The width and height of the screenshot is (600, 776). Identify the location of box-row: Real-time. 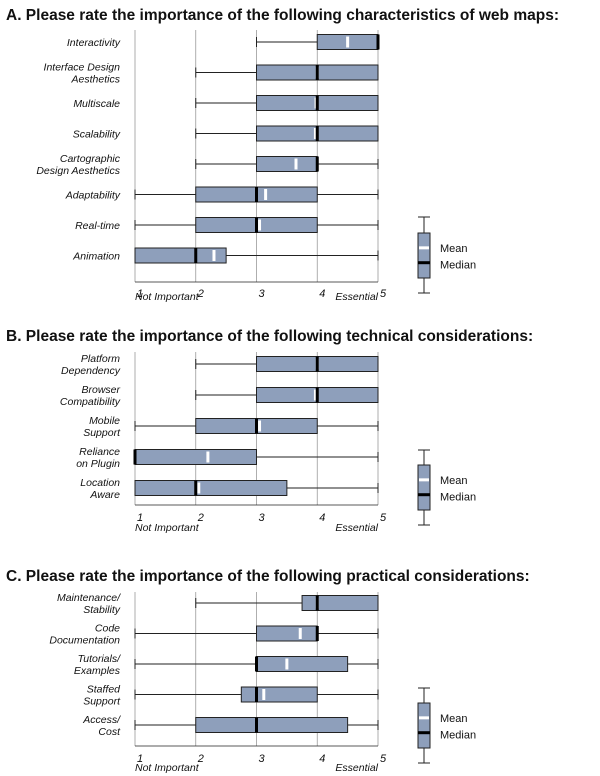
(227, 225).